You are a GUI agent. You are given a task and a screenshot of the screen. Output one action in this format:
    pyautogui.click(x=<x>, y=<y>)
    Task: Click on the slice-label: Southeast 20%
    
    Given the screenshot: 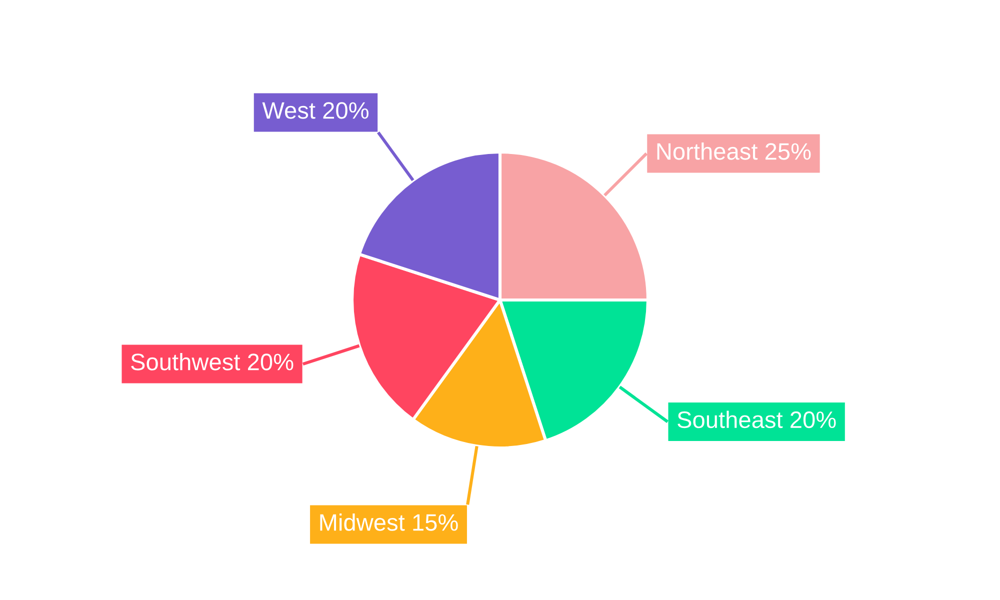 What is the action you would take?
    pyautogui.click(x=757, y=419)
    